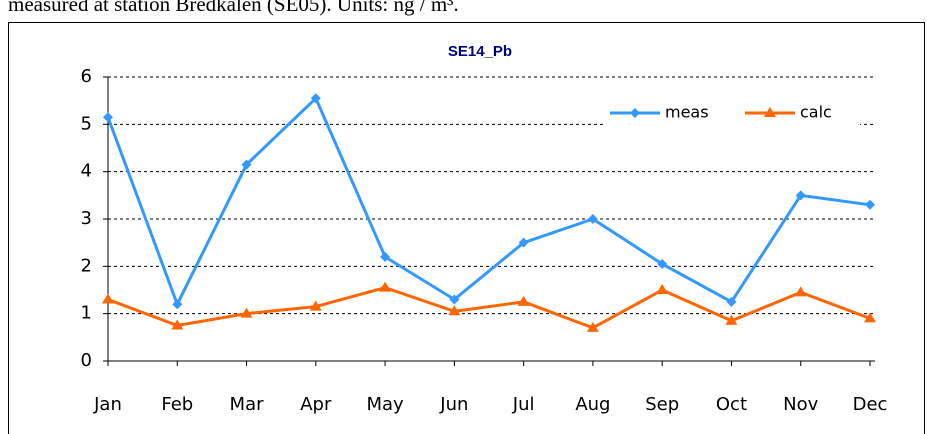 Image resolution: width=927 pixels, height=434 pixels. Describe the element at coordinates (247, 404) in the screenshot. I see `x-tick-label: Mar` at that location.